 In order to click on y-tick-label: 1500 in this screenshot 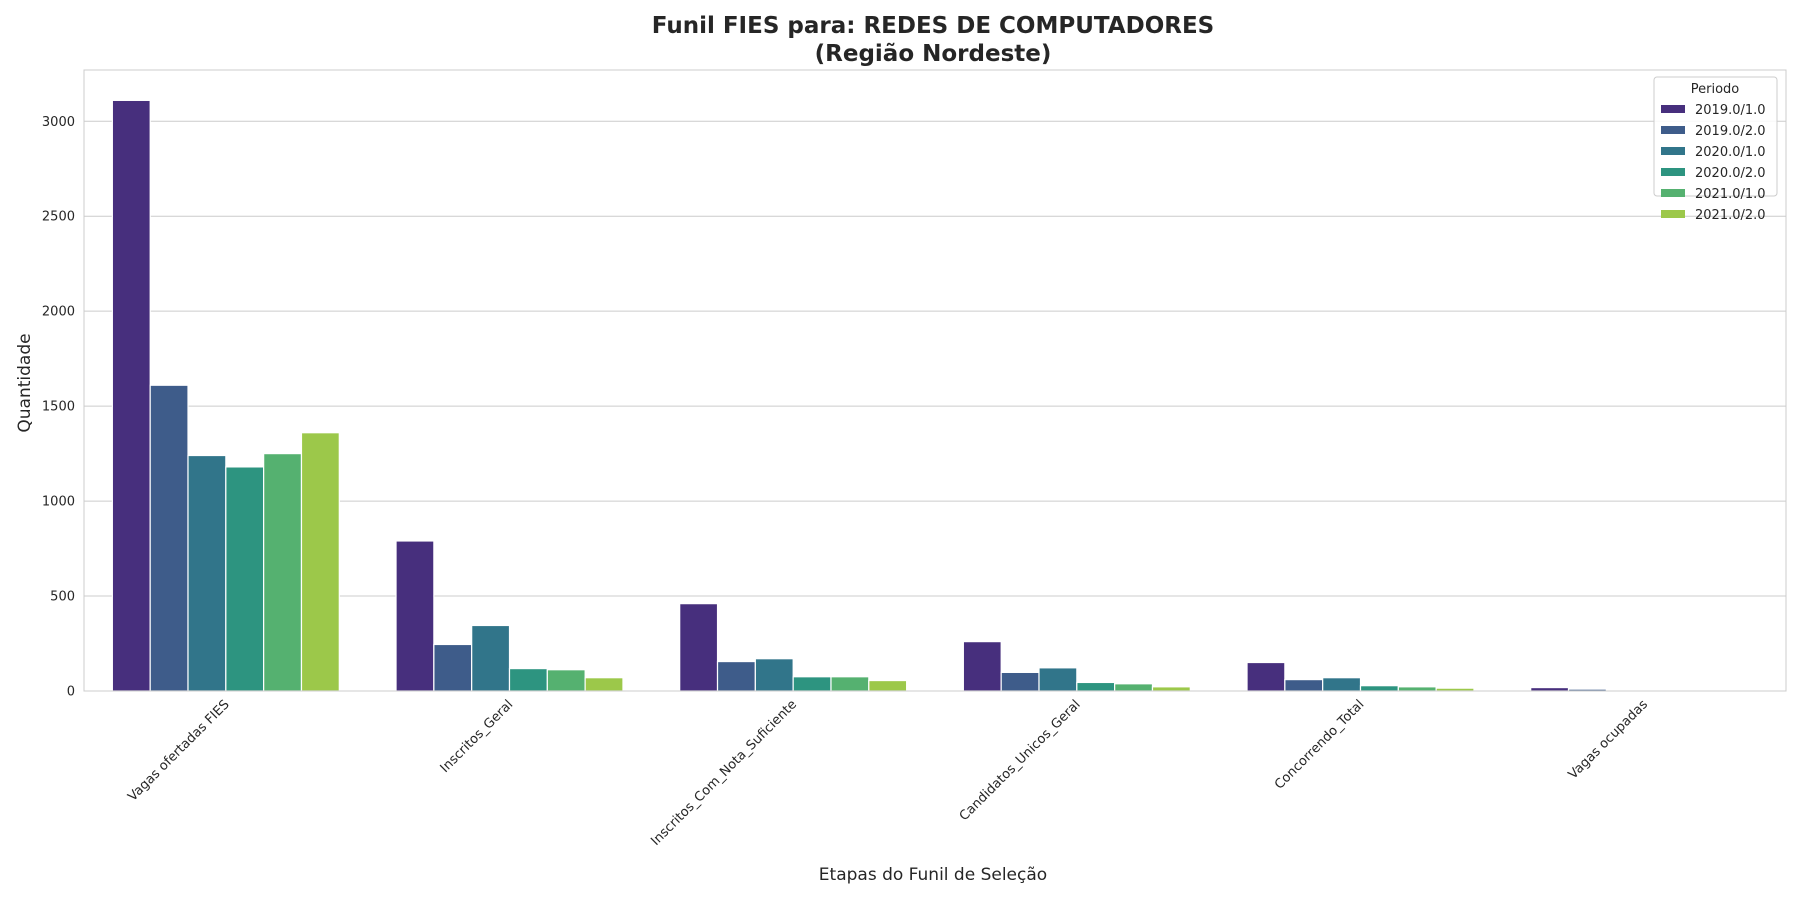, I will do `click(58, 407)`.